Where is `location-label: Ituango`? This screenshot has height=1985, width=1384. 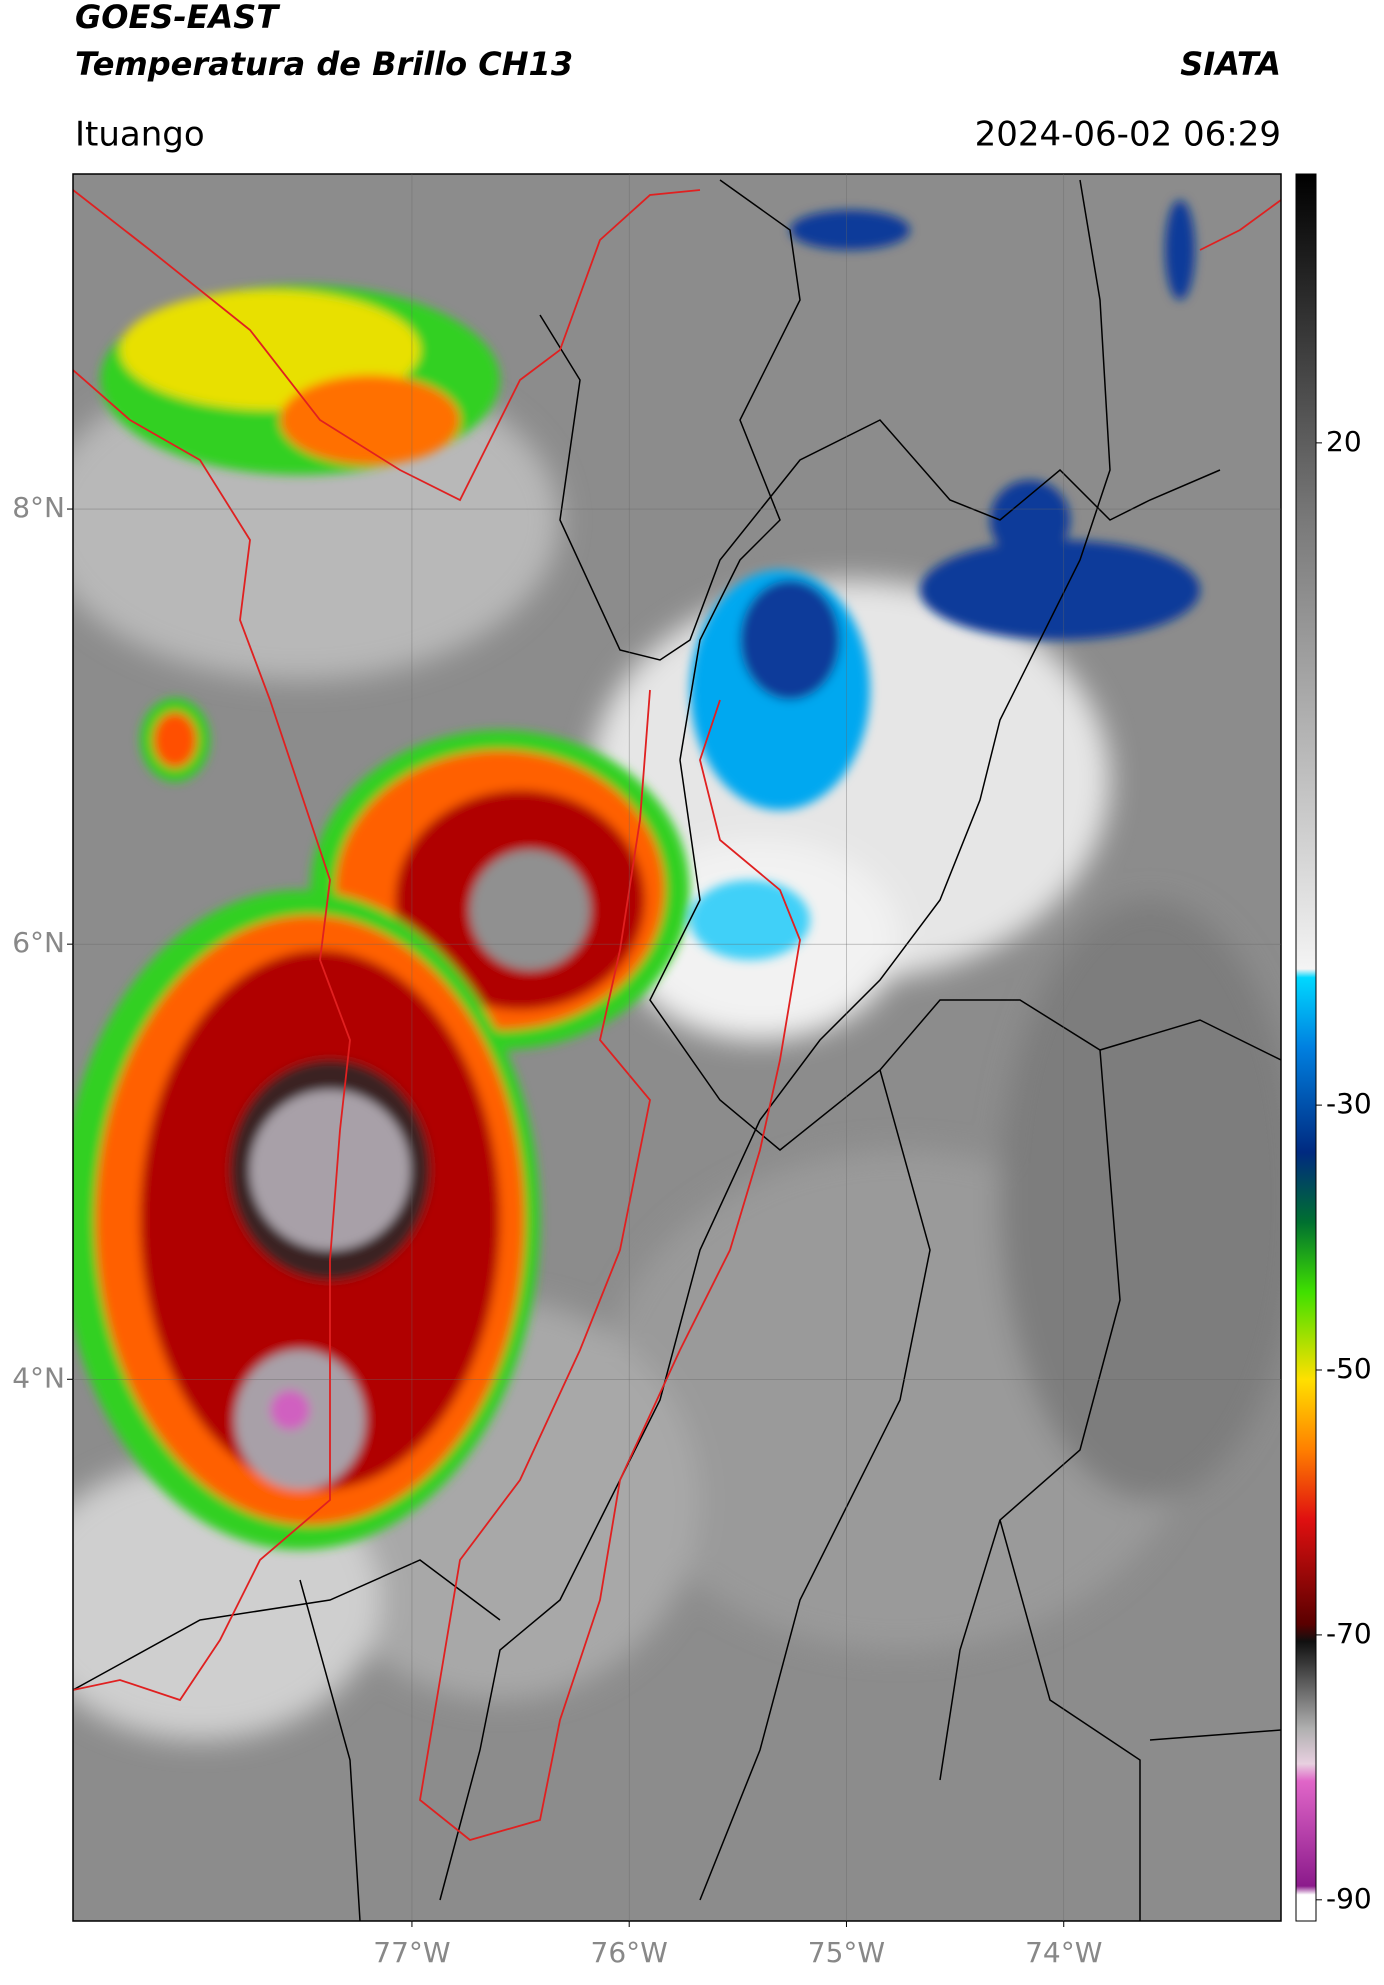 location-label: Ituango is located at coordinates (140, 135).